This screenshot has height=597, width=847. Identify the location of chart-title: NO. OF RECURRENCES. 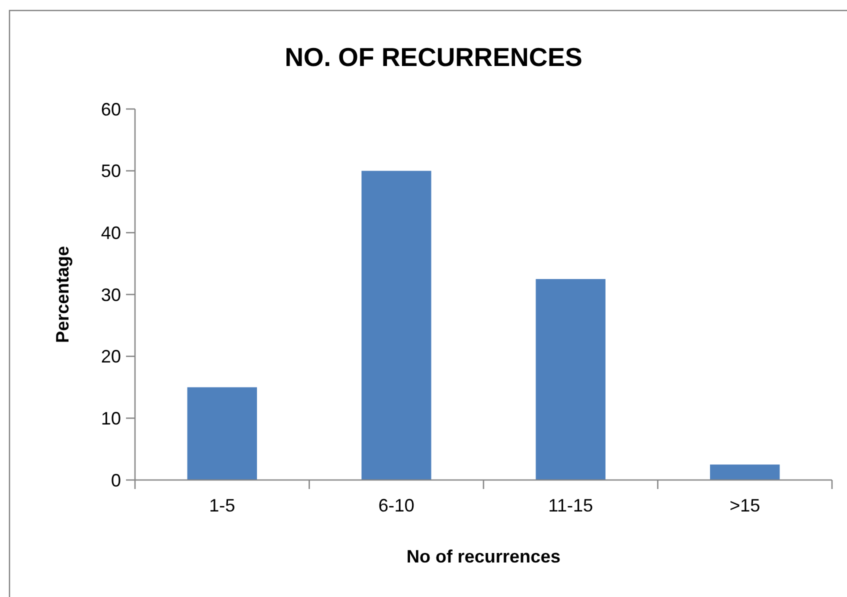
(433, 57).